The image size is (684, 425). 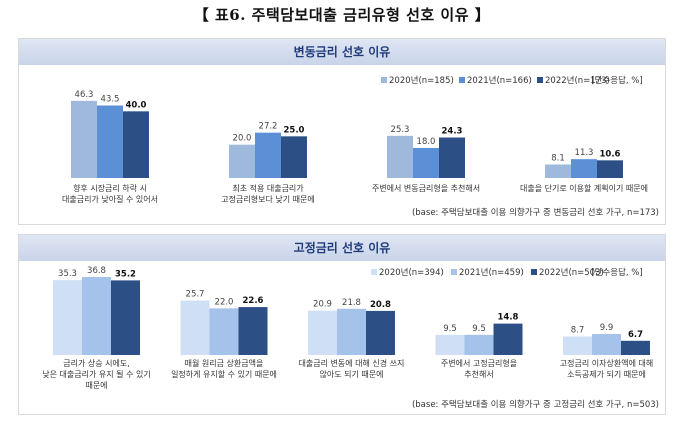 What do you see at coordinates (322, 305) in the screenshot?
I see `data-label: 20.9` at bounding box center [322, 305].